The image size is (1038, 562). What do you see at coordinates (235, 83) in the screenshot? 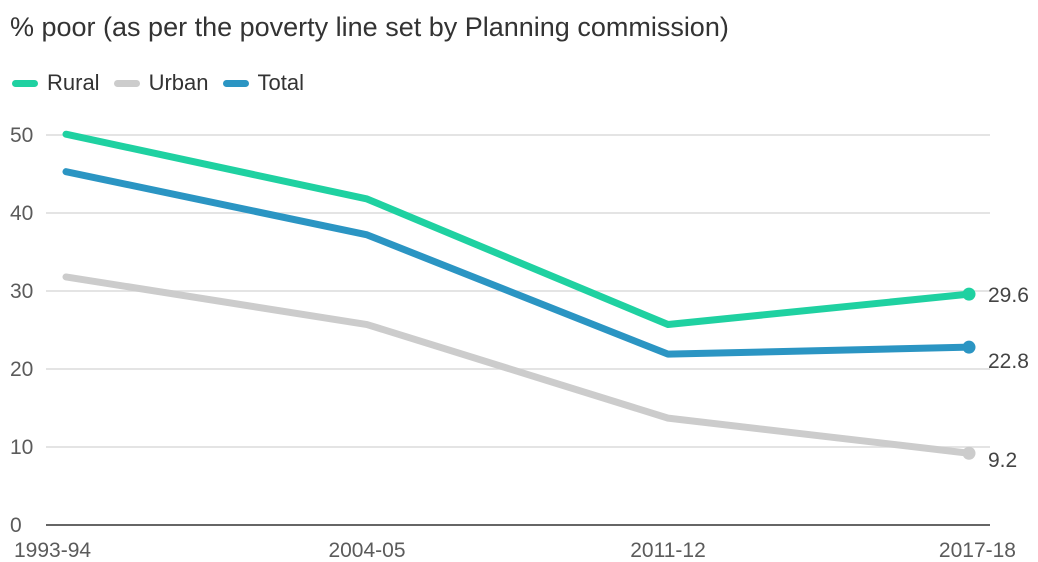
I see `legend-swatch-total` at bounding box center [235, 83].